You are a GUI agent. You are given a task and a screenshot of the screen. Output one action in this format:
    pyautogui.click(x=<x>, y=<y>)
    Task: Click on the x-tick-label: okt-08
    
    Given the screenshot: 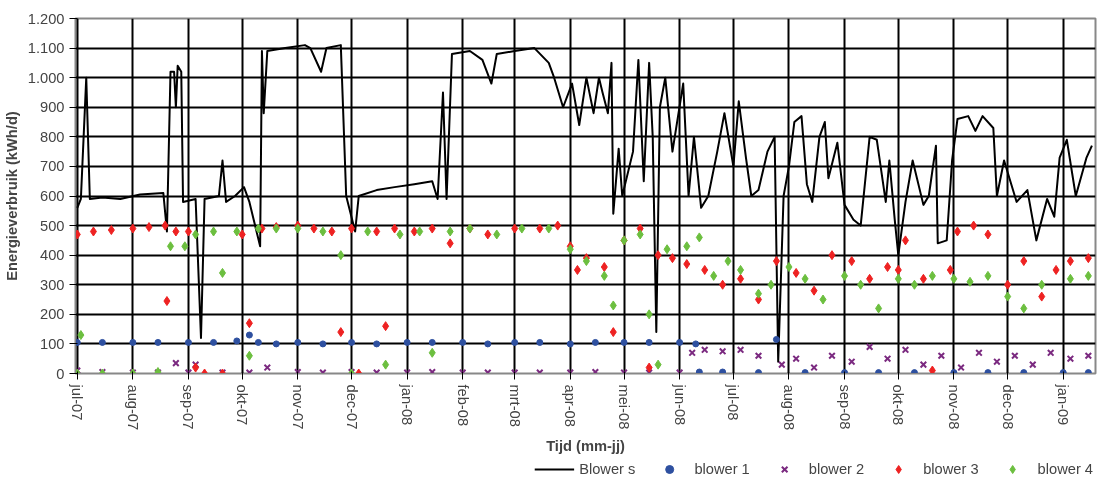 What is the action you would take?
    pyautogui.click(x=898, y=405)
    